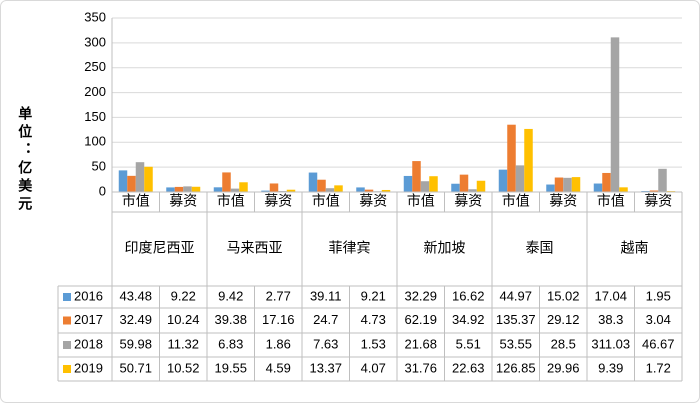 The image size is (700, 403). Describe the element at coordinates (95, 91) in the screenshot. I see `y-tick-label: 200` at that location.